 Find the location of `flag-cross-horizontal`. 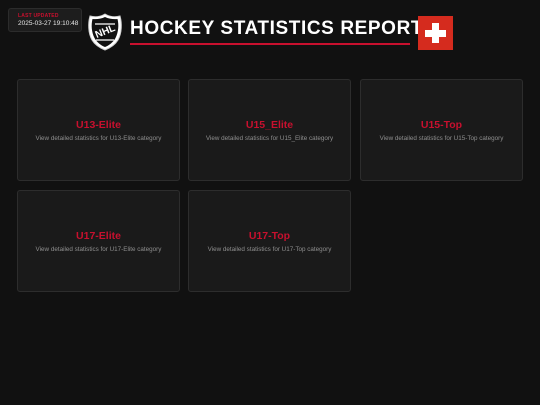

flag-cross-horizontal is located at coordinates (435, 33).